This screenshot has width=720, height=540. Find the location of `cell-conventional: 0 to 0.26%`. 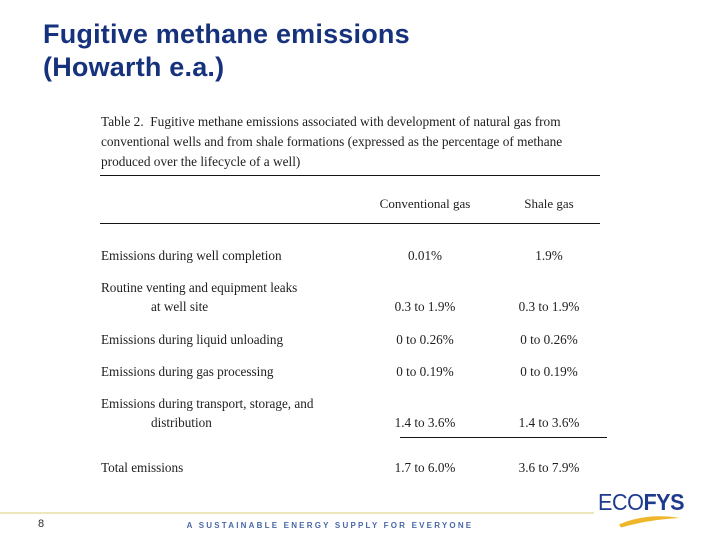

cell-conventional: 0 to 0.26% is located at coordinates (425, 339).